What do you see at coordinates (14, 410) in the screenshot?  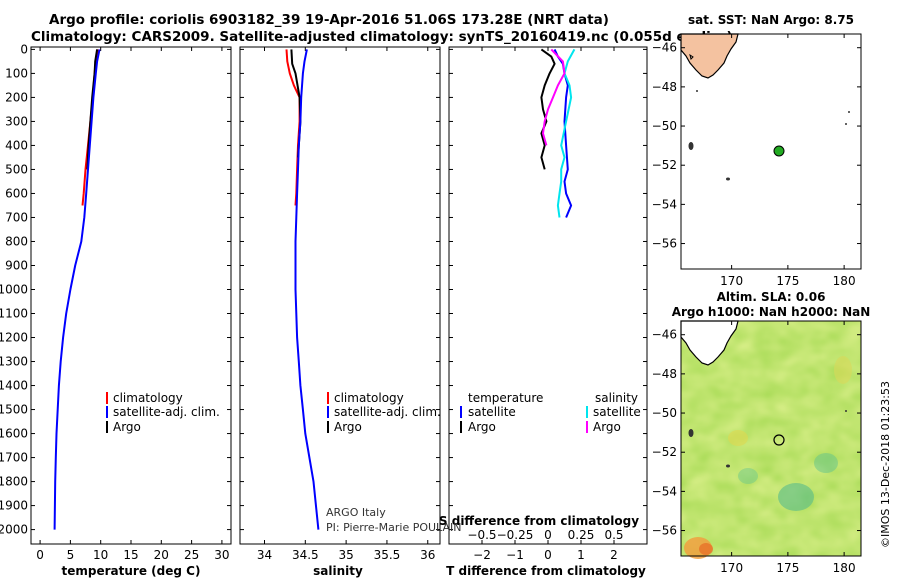 I see `depth-tick-label: 1500` at bounding box center [14, 410].